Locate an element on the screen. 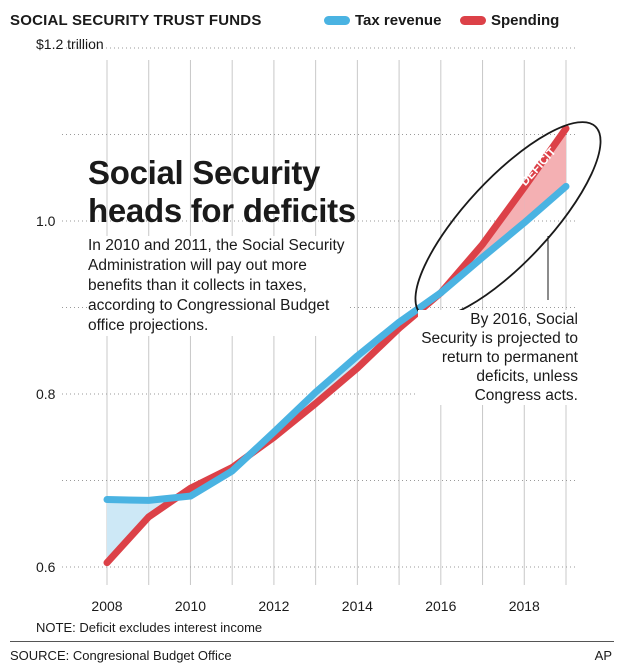 The height and width of the screenshot is (663, 624). legend-label-tax: Tax revenue is located at coordinates (398, 20).